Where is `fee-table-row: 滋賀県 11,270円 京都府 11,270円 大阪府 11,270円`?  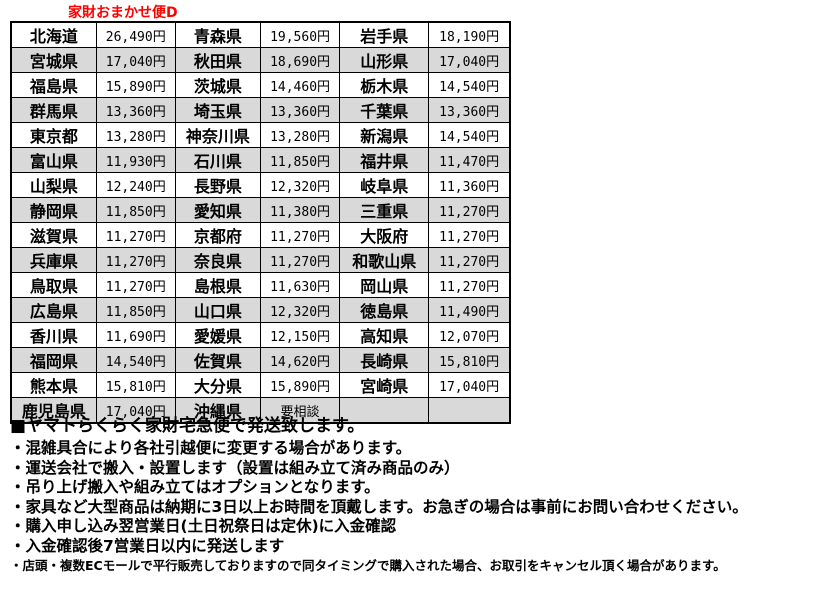
fee-table-row: 滋賀県 11,270円 京都府 11,270円 大阪府 11,270円 is located at coordinates (260, 235).